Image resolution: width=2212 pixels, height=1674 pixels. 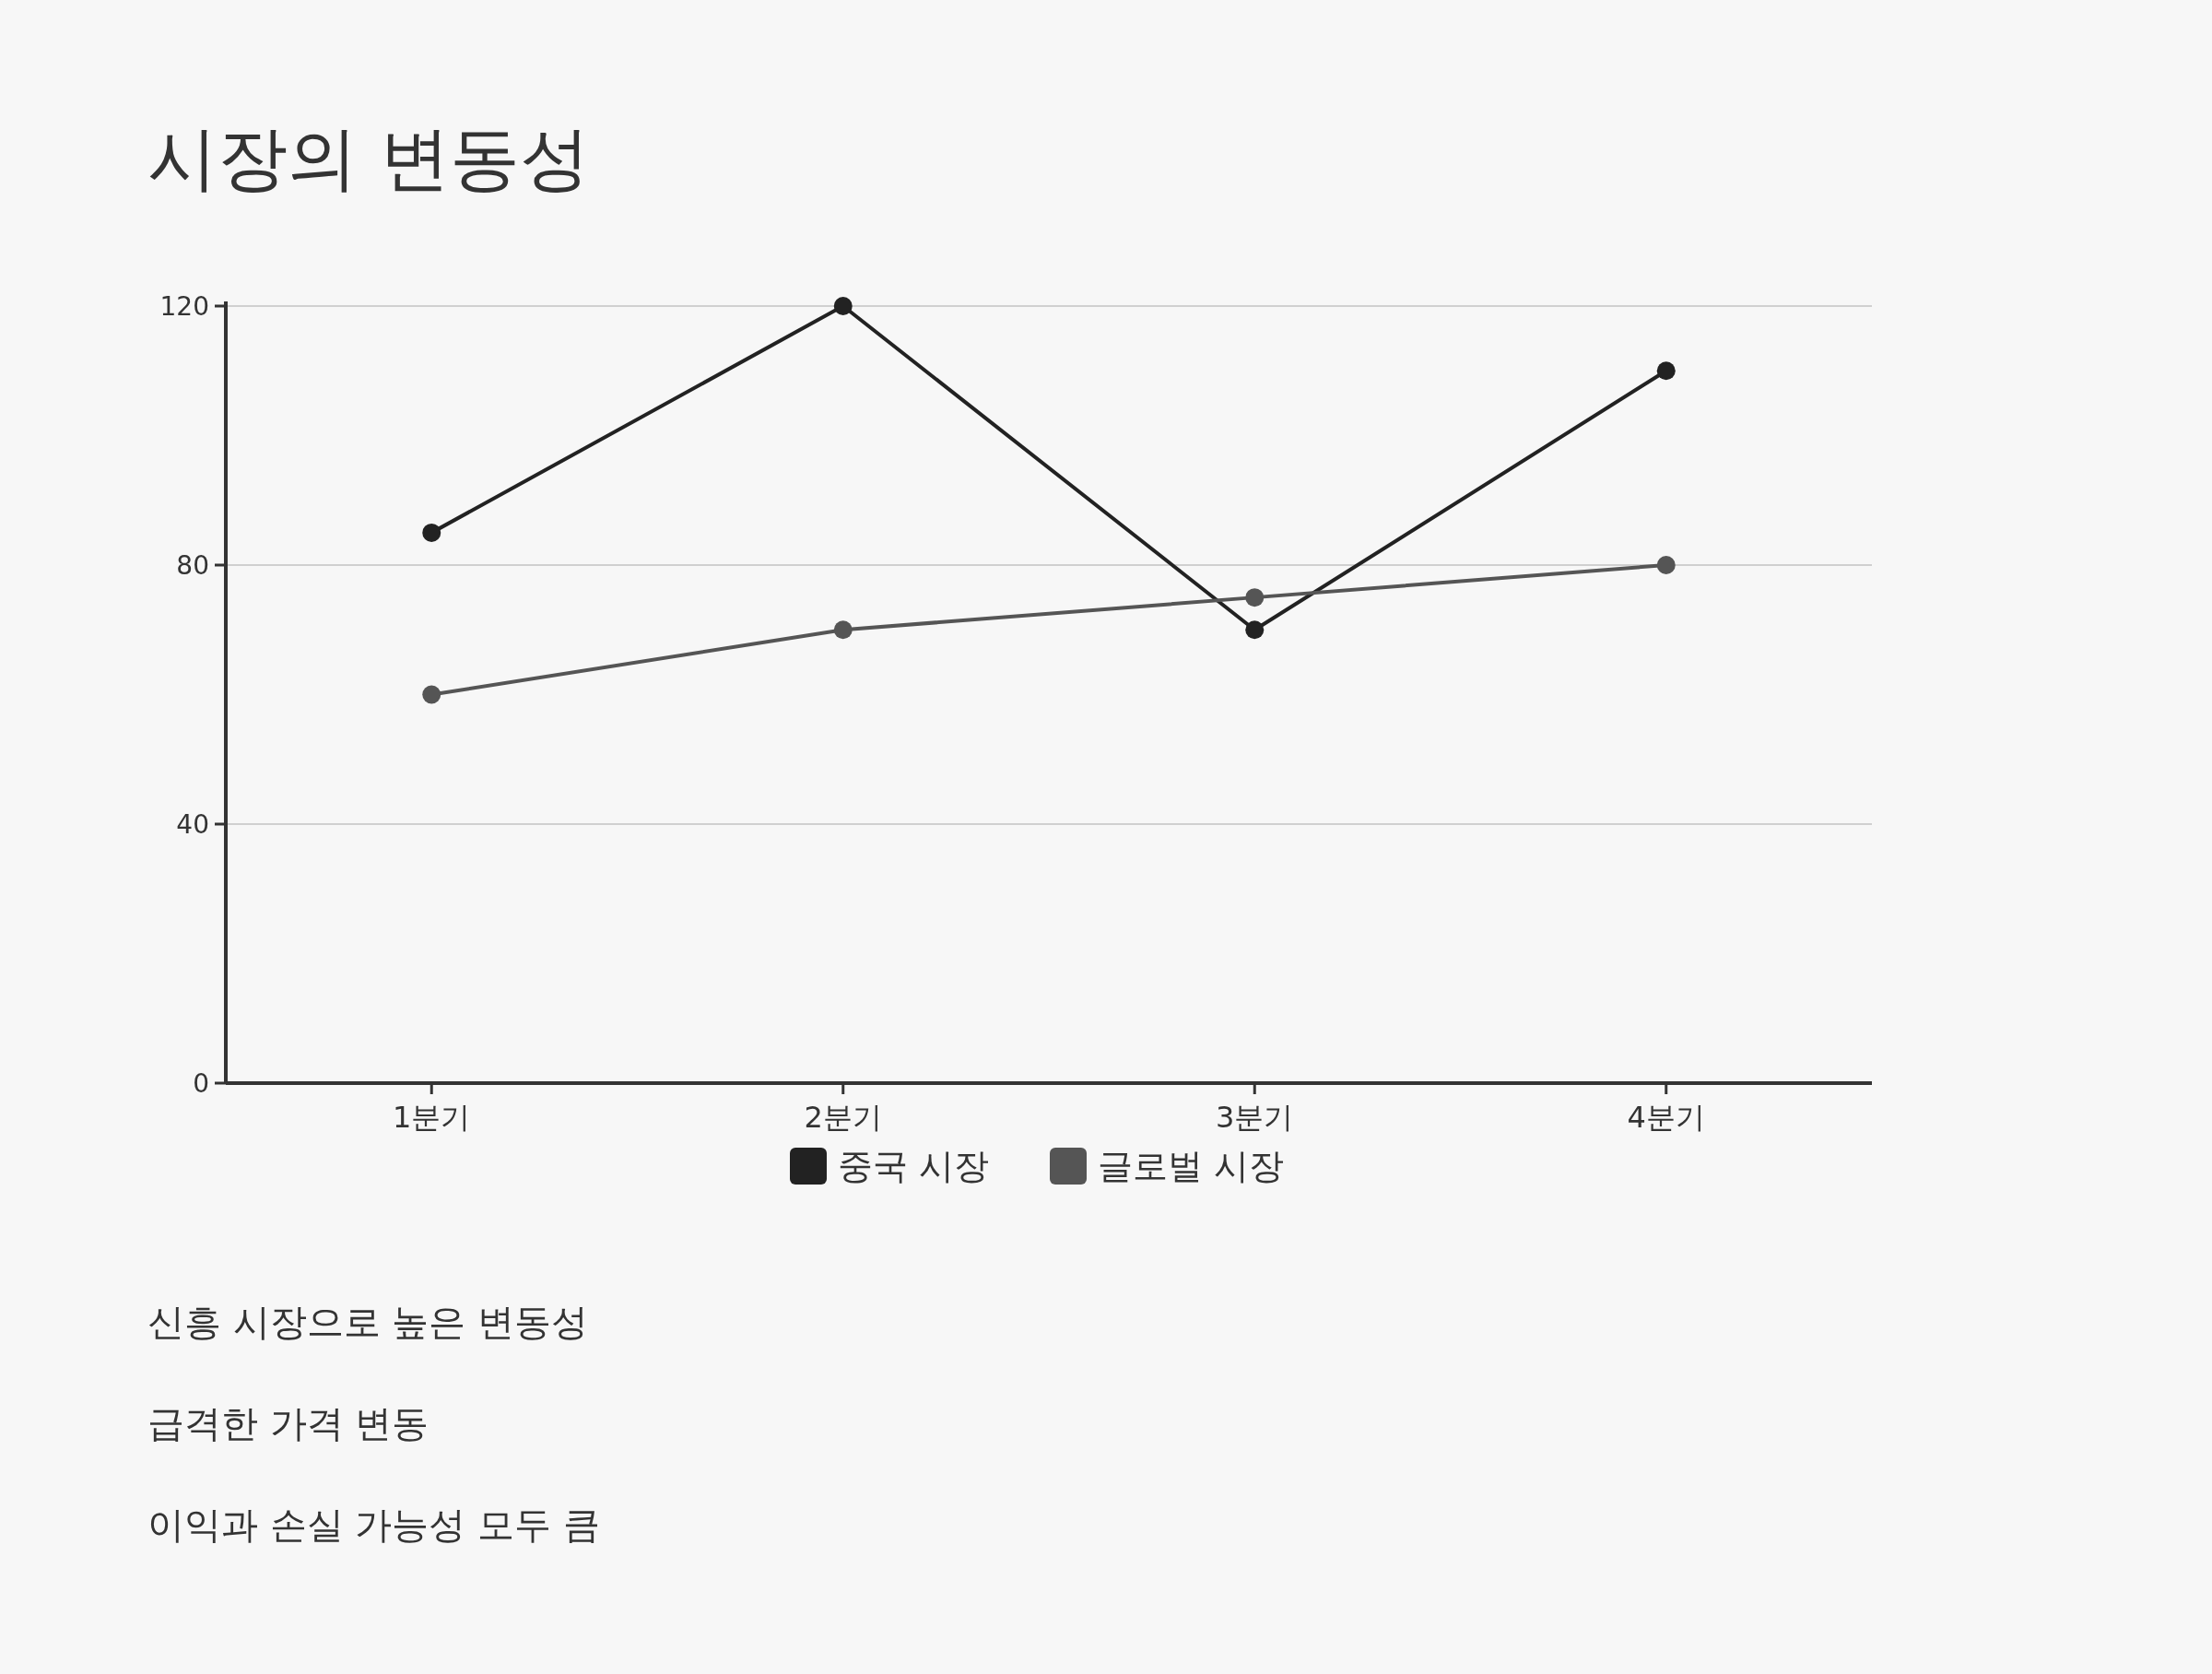 I want to click on text: 급격한 가격 변동, so click(x=288, y=1423).